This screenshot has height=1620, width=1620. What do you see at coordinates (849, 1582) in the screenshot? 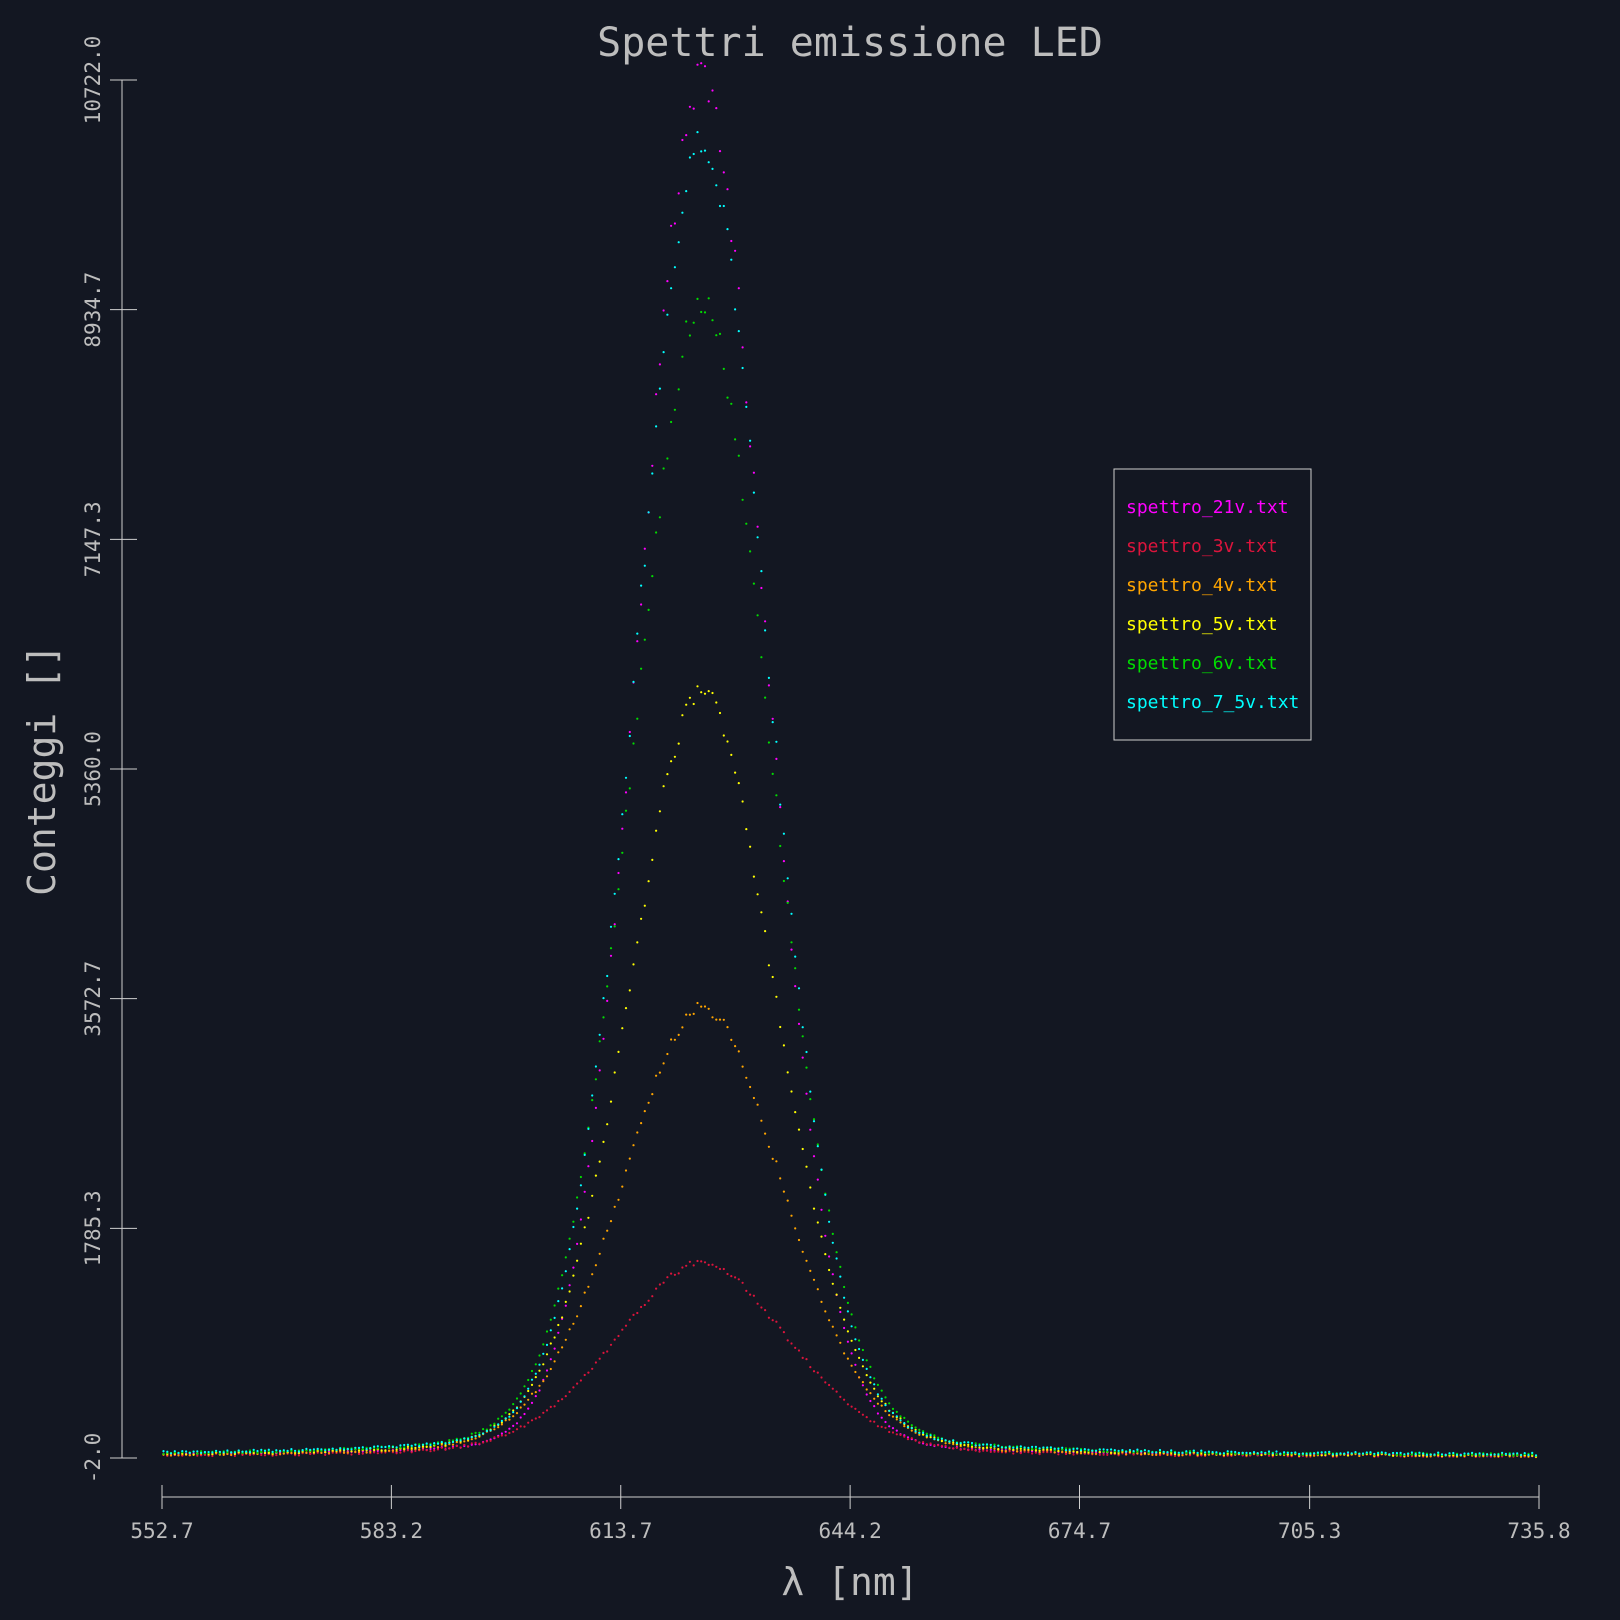
I see `x-axis-label: λ [nm]` at bounding box center [849, 1582].